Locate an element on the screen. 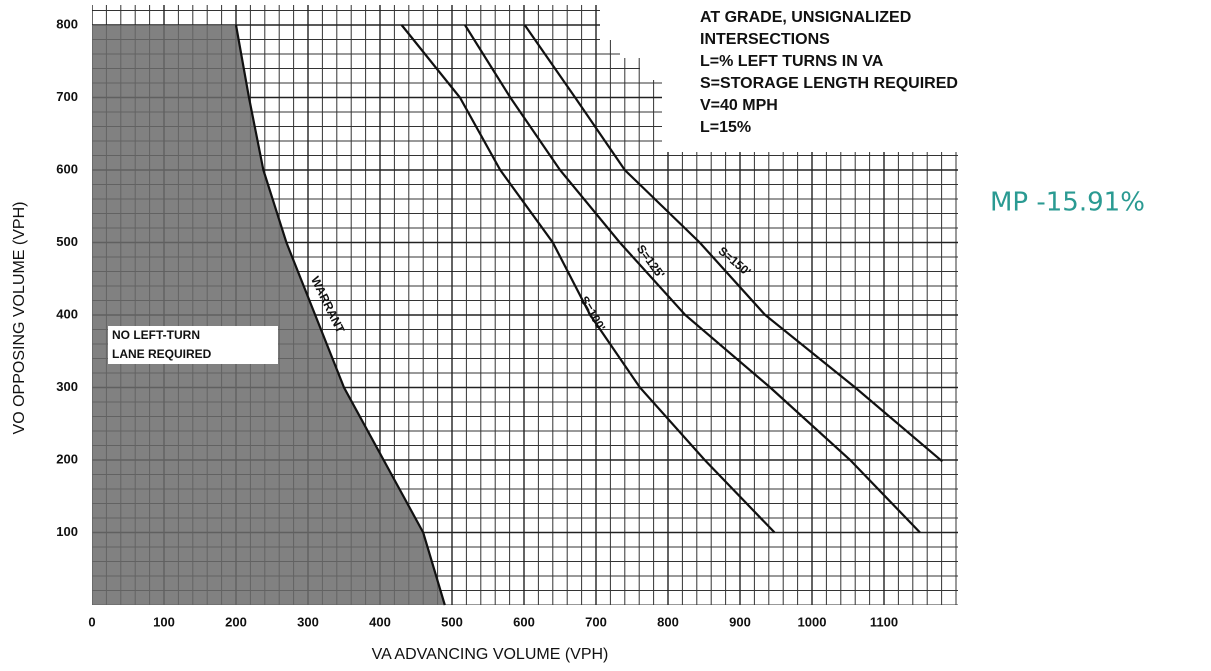  y-tick-label: 100 is located at coordinates (67, 531).